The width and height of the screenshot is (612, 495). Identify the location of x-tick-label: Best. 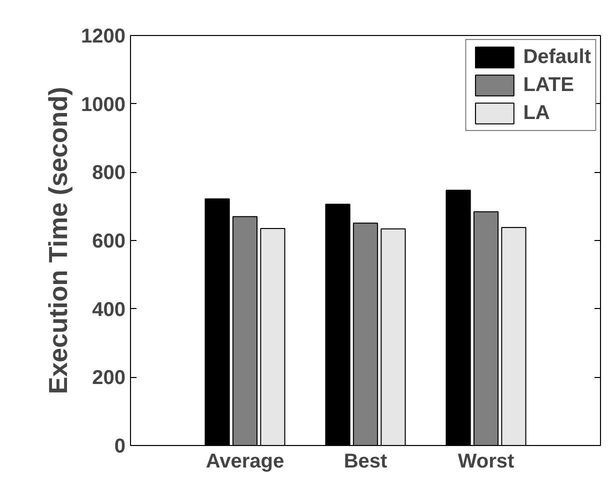
(366, 461).